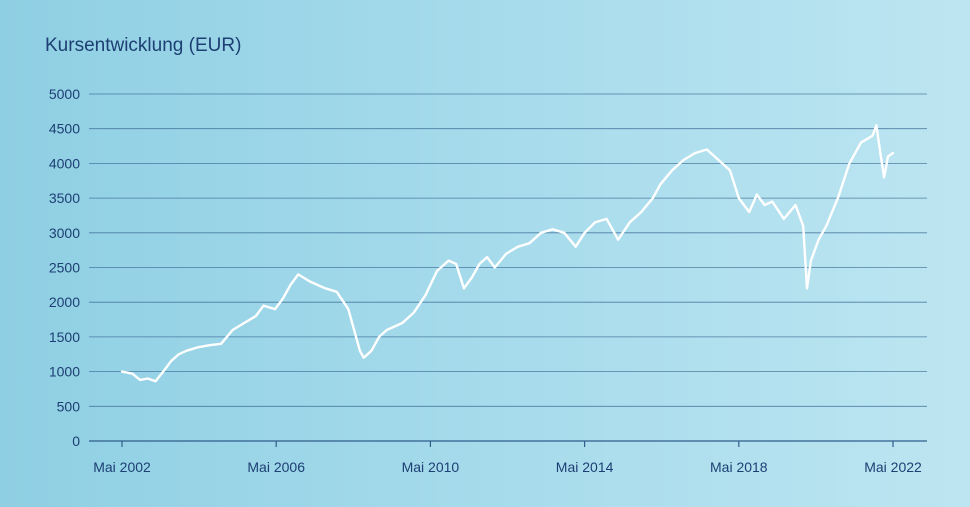 The height and width of the screenshot is (507, 970). What do you see at coordinates (64, 129) in the screenshot?
I see `y-tick-label: 4500` at bounding box center [64, 129].